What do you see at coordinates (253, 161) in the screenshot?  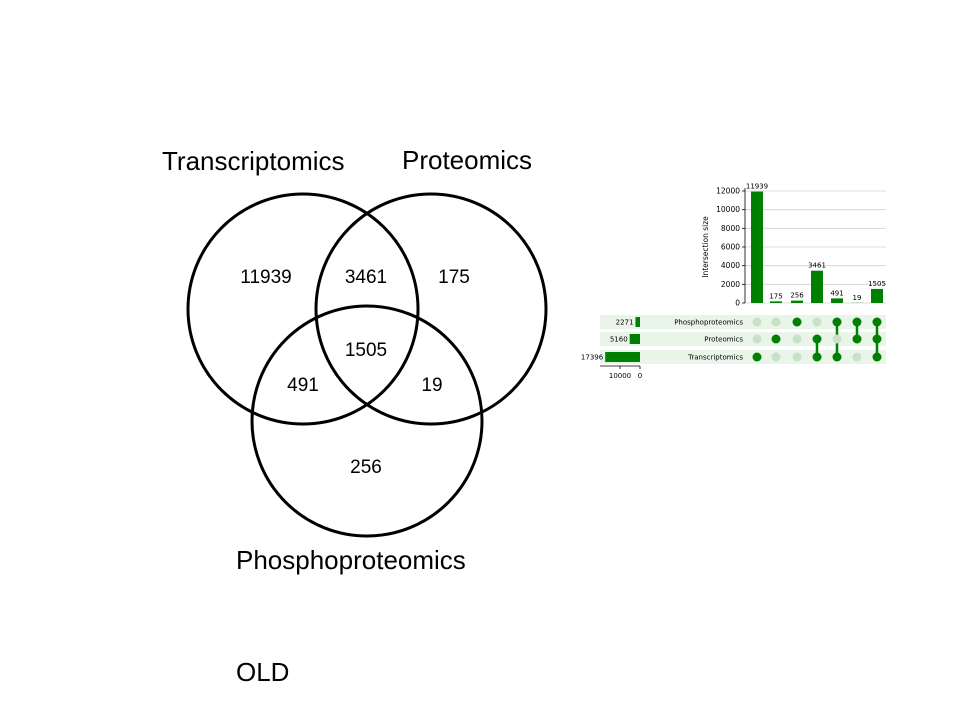 I see `venn-label-transcriptomics: Transcriptomics` at bounding box center [253, 161].